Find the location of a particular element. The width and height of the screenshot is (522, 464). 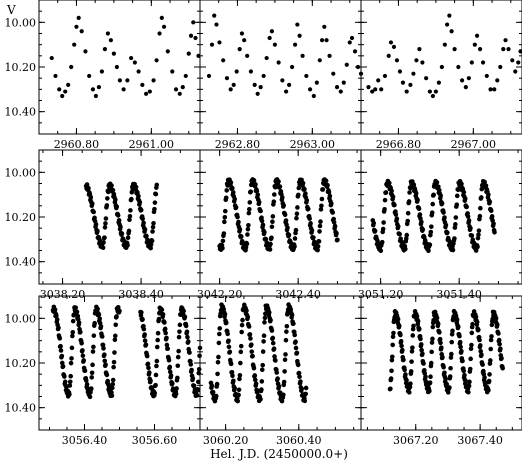

panel-8: 3060.20 3060.40 is located at coordinates (280, 371).